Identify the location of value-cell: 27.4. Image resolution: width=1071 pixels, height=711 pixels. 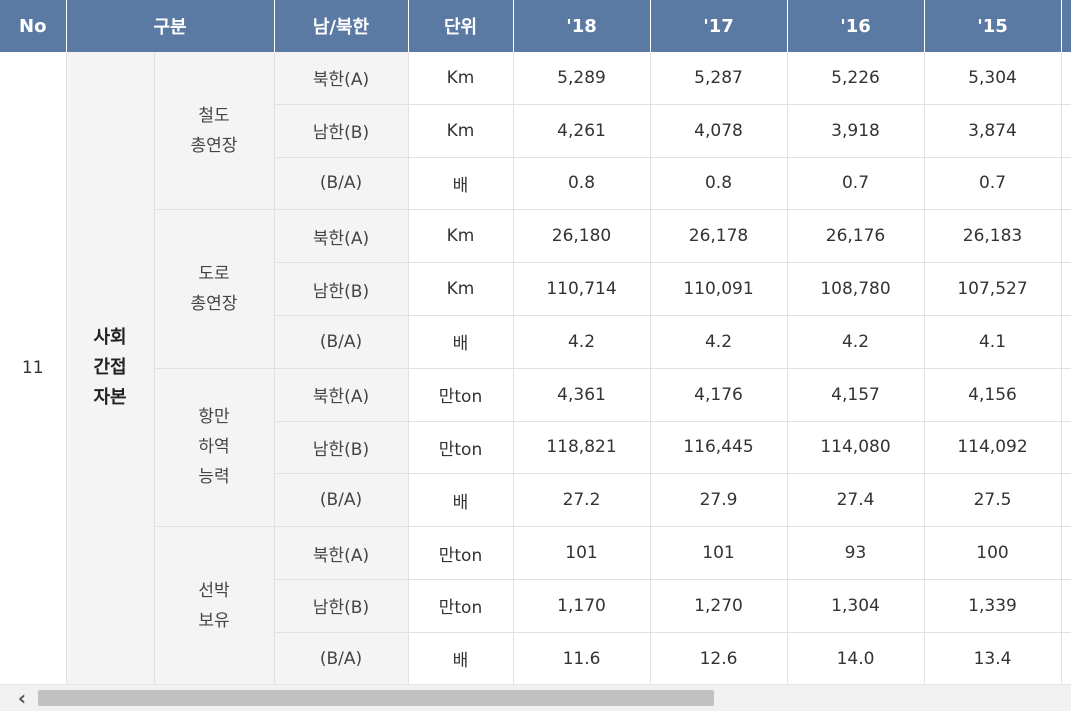
(856, 500).